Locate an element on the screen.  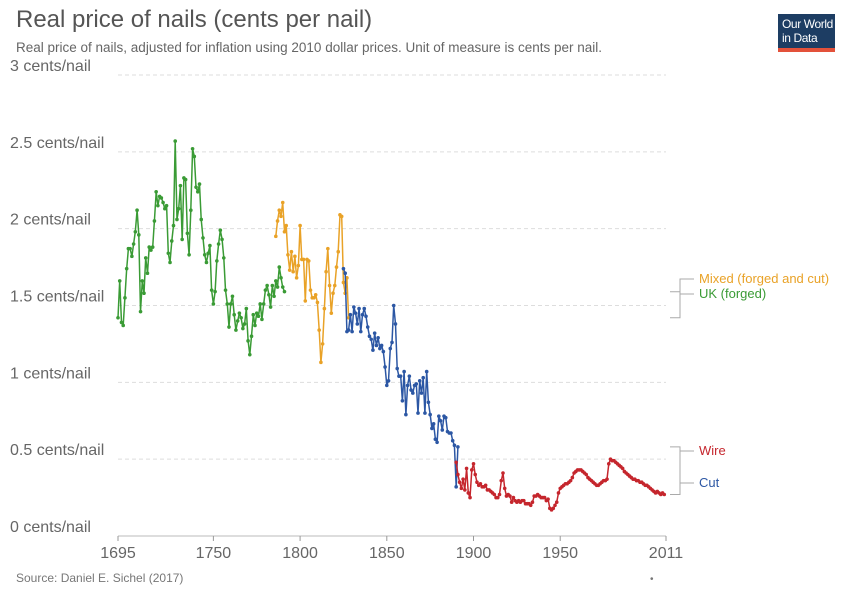
legend-label: UK (forged) is located at coordinates (732, 293).